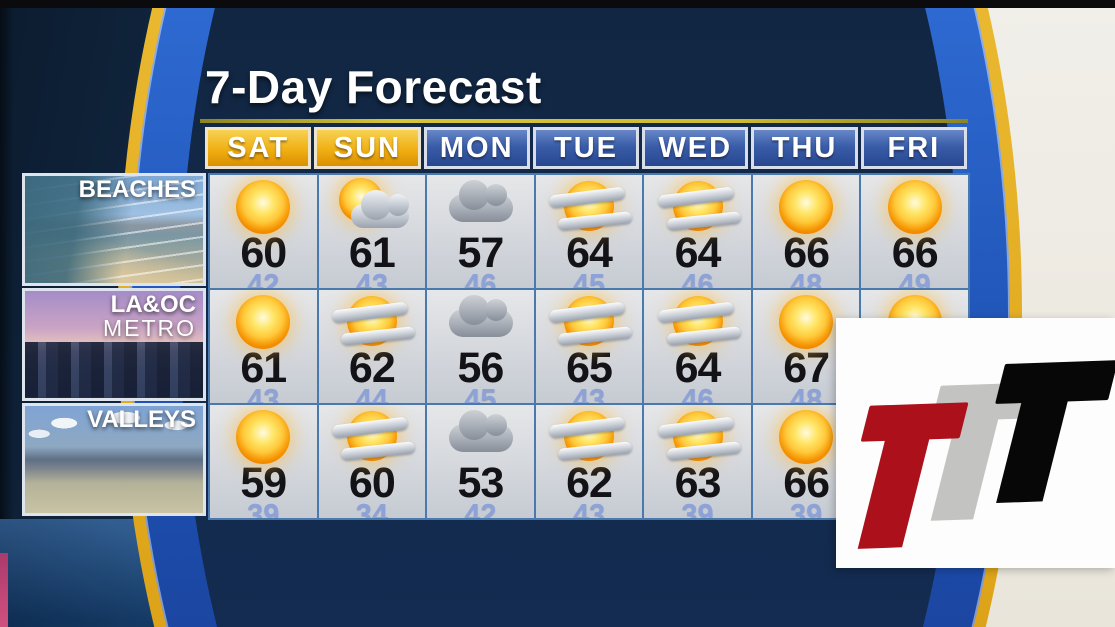  I want to click on region-name: BEACHES, so click(137, 189).